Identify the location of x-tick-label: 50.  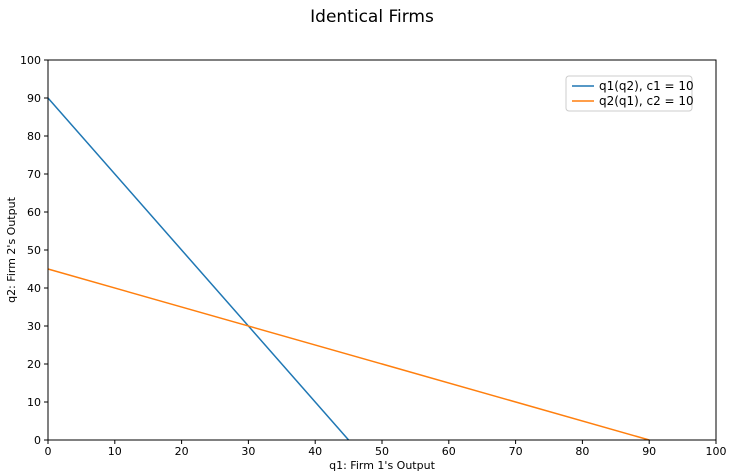
(382, 451).